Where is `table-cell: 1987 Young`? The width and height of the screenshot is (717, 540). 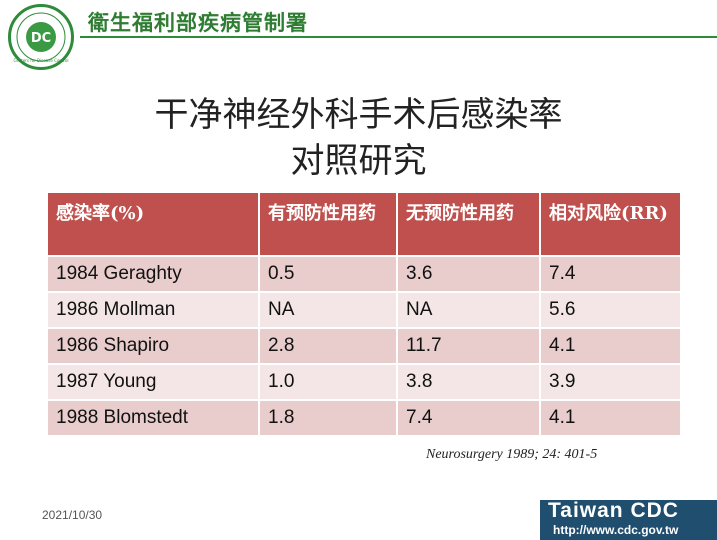 table-cell: 1987 Young is located at coordinates (154, 381).